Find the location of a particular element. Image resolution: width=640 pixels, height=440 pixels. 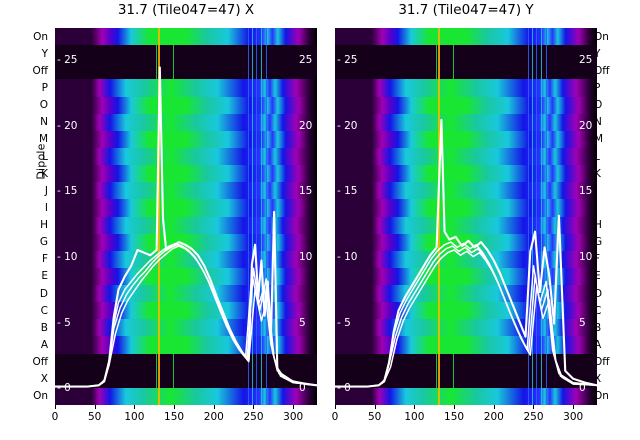

category-label-y-1: Y is located at coordinates (44, 53).